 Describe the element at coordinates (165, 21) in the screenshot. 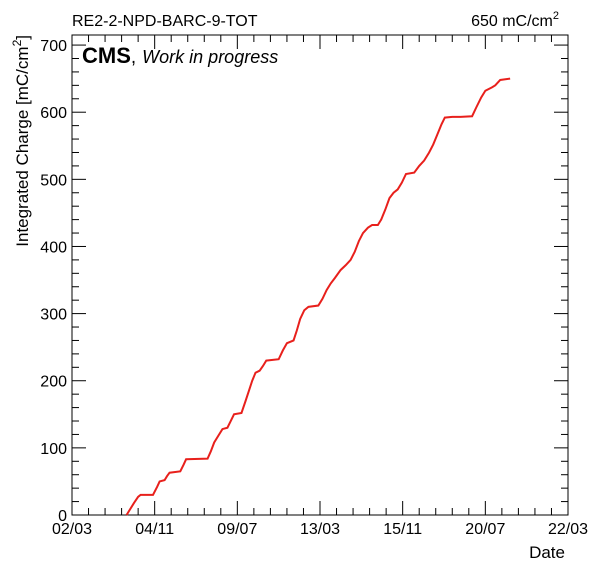

I see `chamber-label: RE2-2-NPD-BARC-9-TOT` at that location.